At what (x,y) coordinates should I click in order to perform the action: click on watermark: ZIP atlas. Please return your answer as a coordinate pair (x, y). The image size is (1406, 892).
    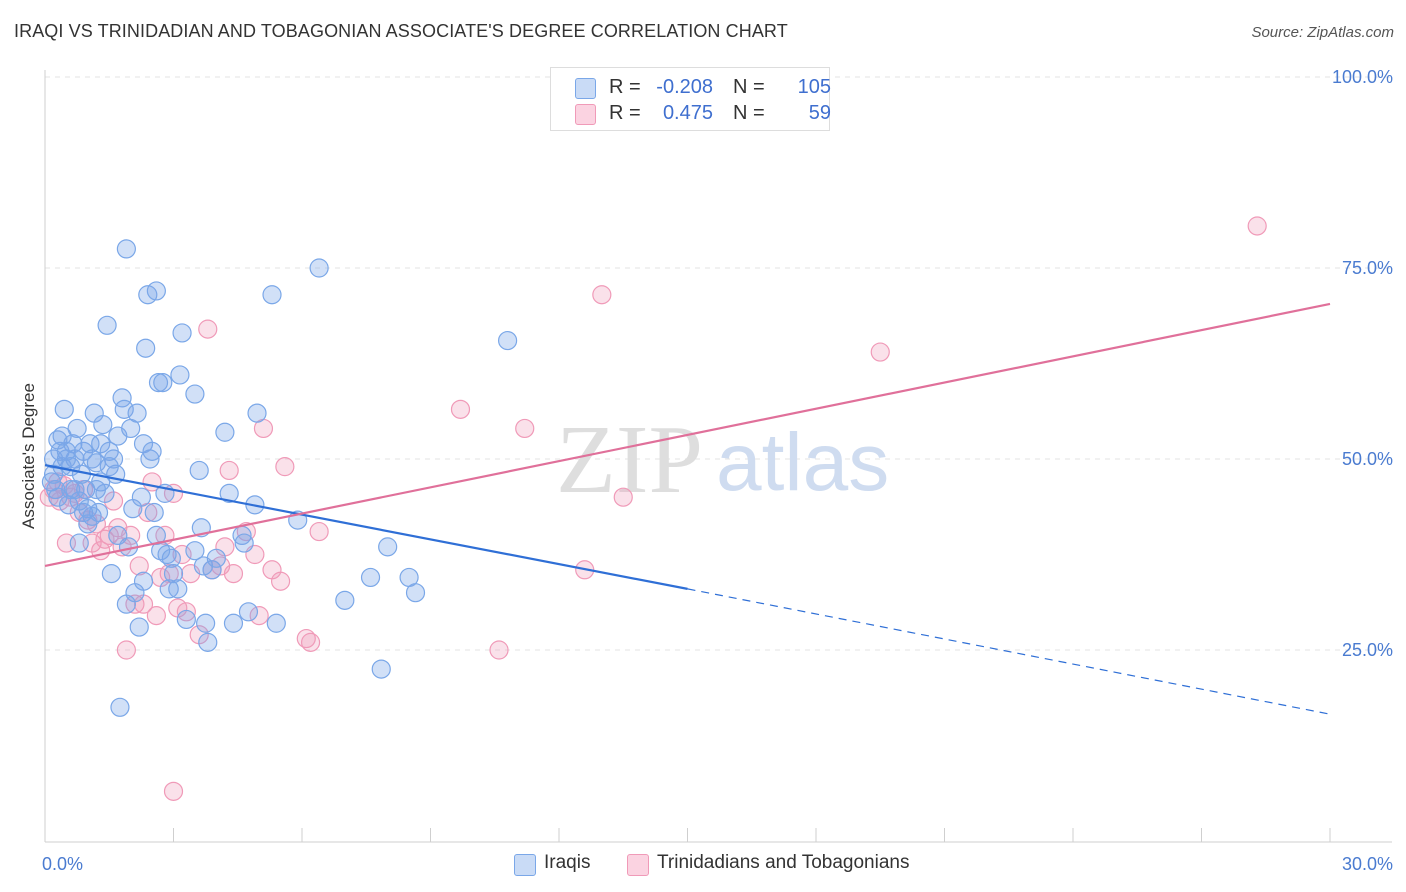
    Looking at the image, I should click on (722, 460).